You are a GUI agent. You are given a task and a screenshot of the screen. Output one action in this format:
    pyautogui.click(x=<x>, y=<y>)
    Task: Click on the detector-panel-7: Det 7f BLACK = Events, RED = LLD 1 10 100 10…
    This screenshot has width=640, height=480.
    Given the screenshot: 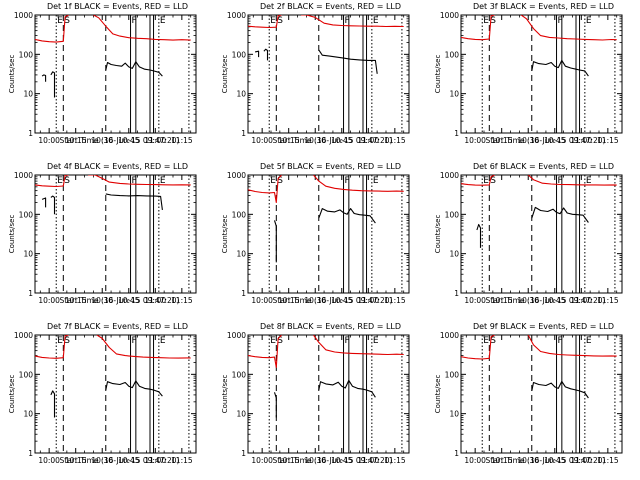 What is the action you would take?
    pyautogui.click(x=106, y=400)
    